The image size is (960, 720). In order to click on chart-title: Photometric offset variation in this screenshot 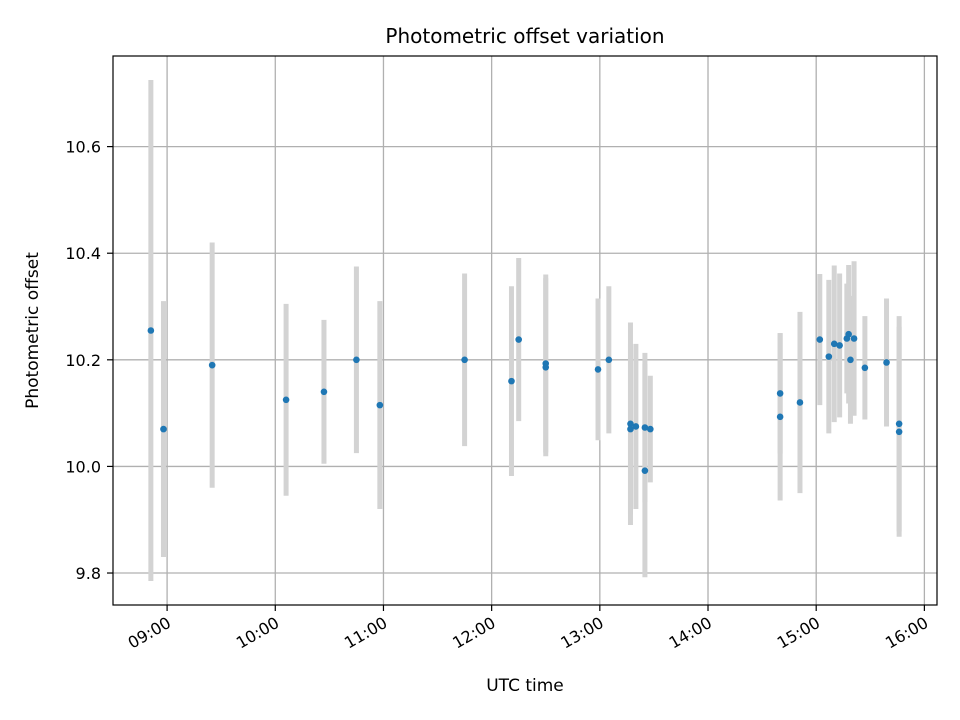, I will do `click(524, 36)`.